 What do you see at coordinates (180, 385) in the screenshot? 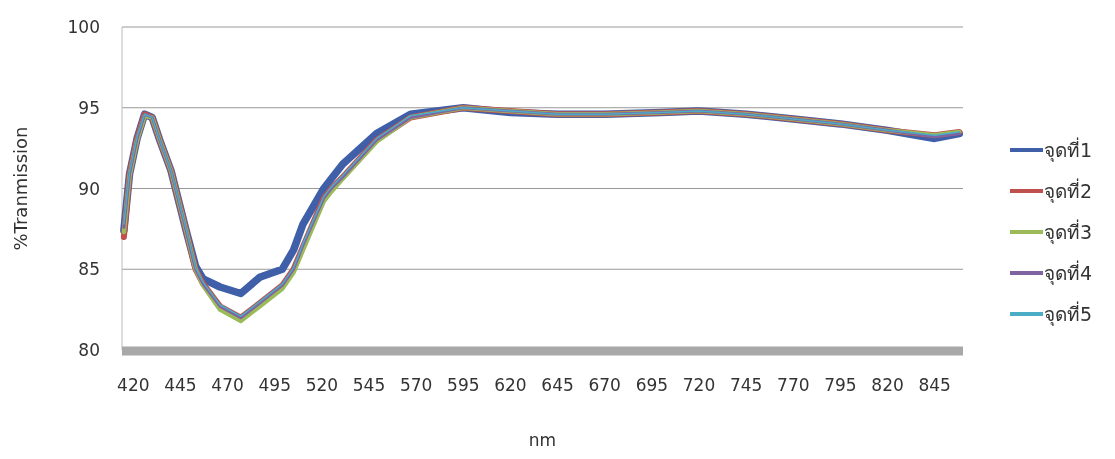
I see `x-tick-label: 445` at bounding box center [180, 385].